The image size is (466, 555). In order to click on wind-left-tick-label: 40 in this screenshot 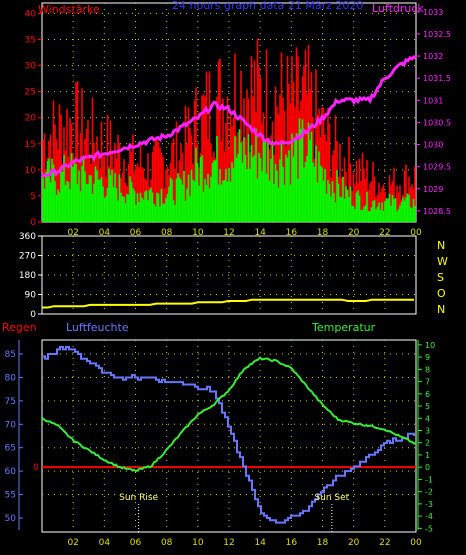, I will do `click(31, 14)`.